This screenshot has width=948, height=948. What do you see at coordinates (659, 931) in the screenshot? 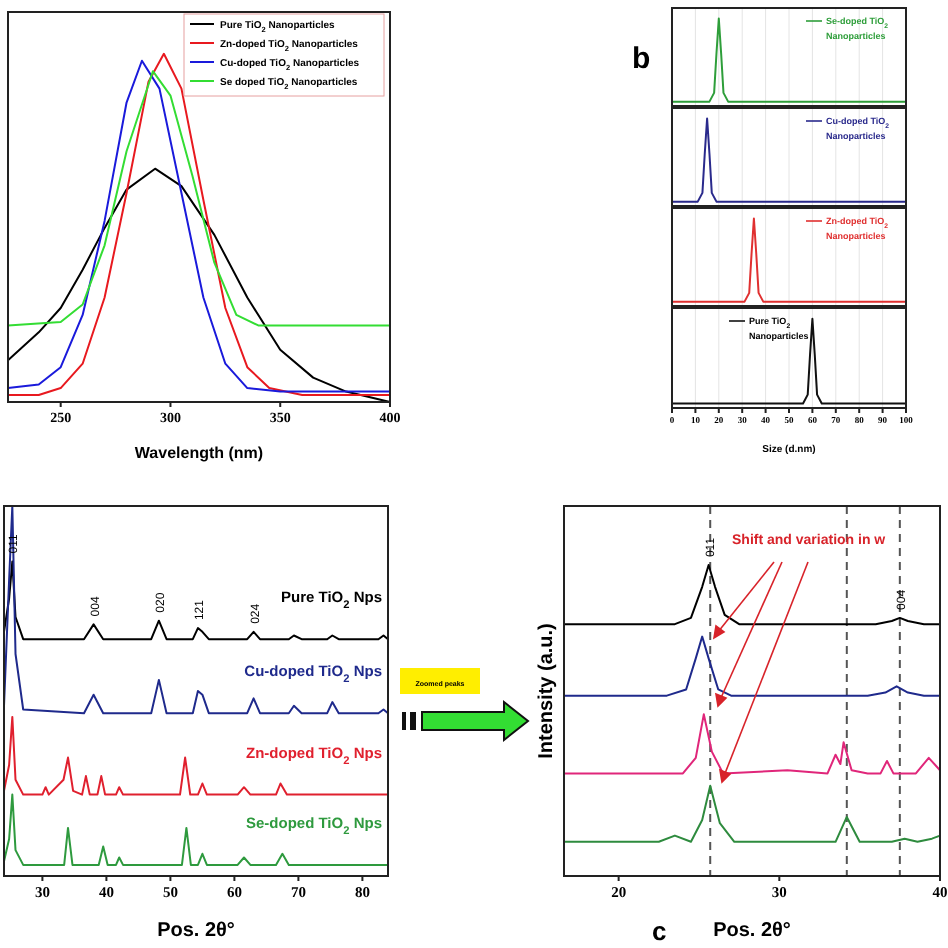
I see `text: c` at bounding box center [659, 931].